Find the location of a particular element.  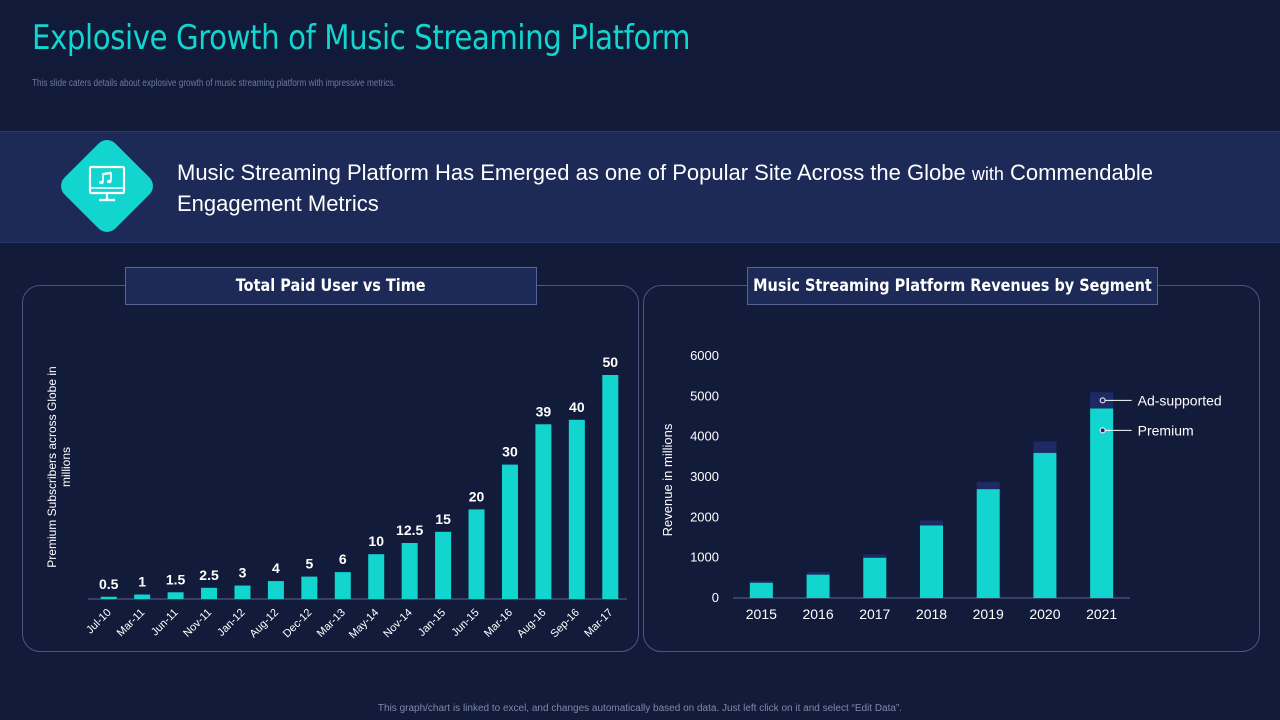

legend-ad-supported: Ad-supported is located at coordinates (1180, 400).